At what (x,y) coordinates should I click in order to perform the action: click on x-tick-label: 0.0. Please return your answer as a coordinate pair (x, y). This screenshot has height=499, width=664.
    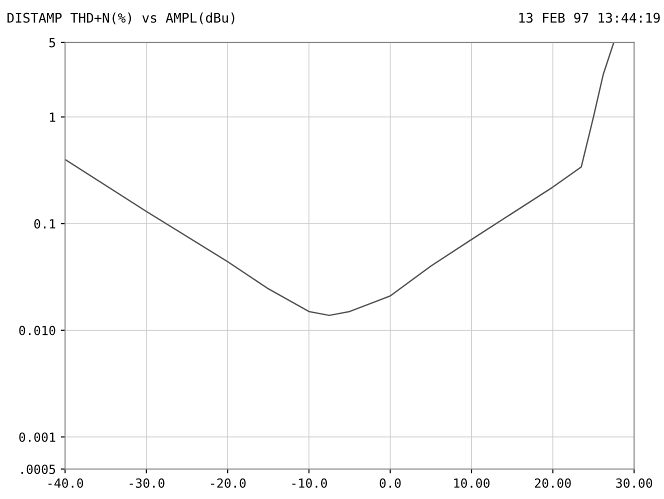
    Looking at the image, I should click on (390, 483).